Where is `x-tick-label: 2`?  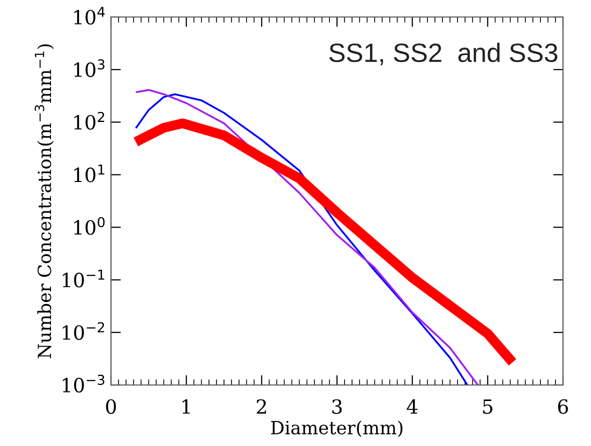
x-tick-label: 2 is located at coordinates (261, 406).